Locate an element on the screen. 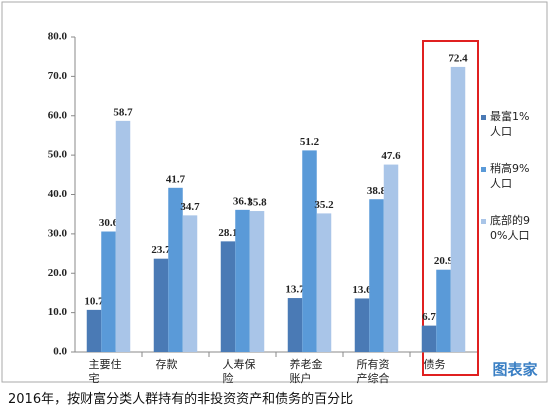 The width and height of the screenshot is (550, 414). value-label: 72.4 is located at coordinates (458, 58).